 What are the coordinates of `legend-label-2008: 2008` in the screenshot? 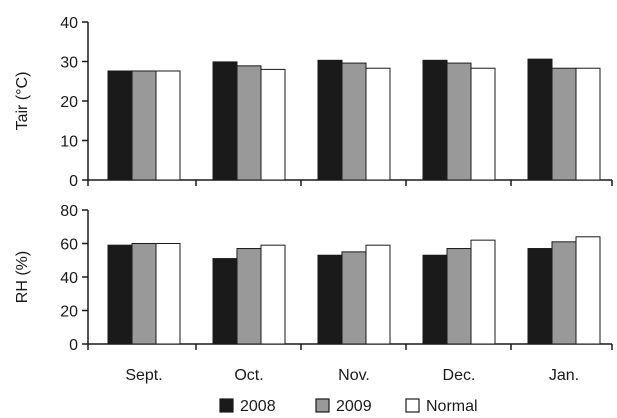 It's located at (258, 406).